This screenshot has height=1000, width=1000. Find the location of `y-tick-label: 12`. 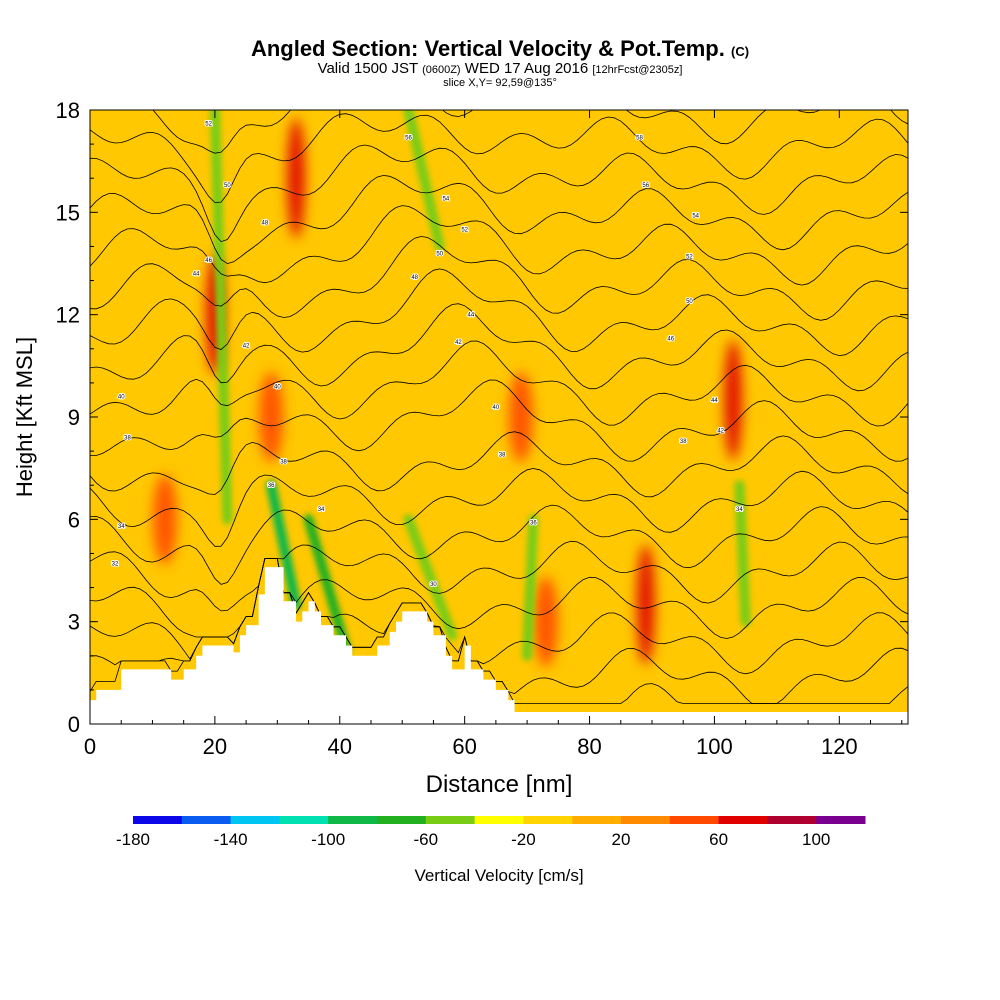

y-tick-label: 12 is located at coordinates (68, 315).